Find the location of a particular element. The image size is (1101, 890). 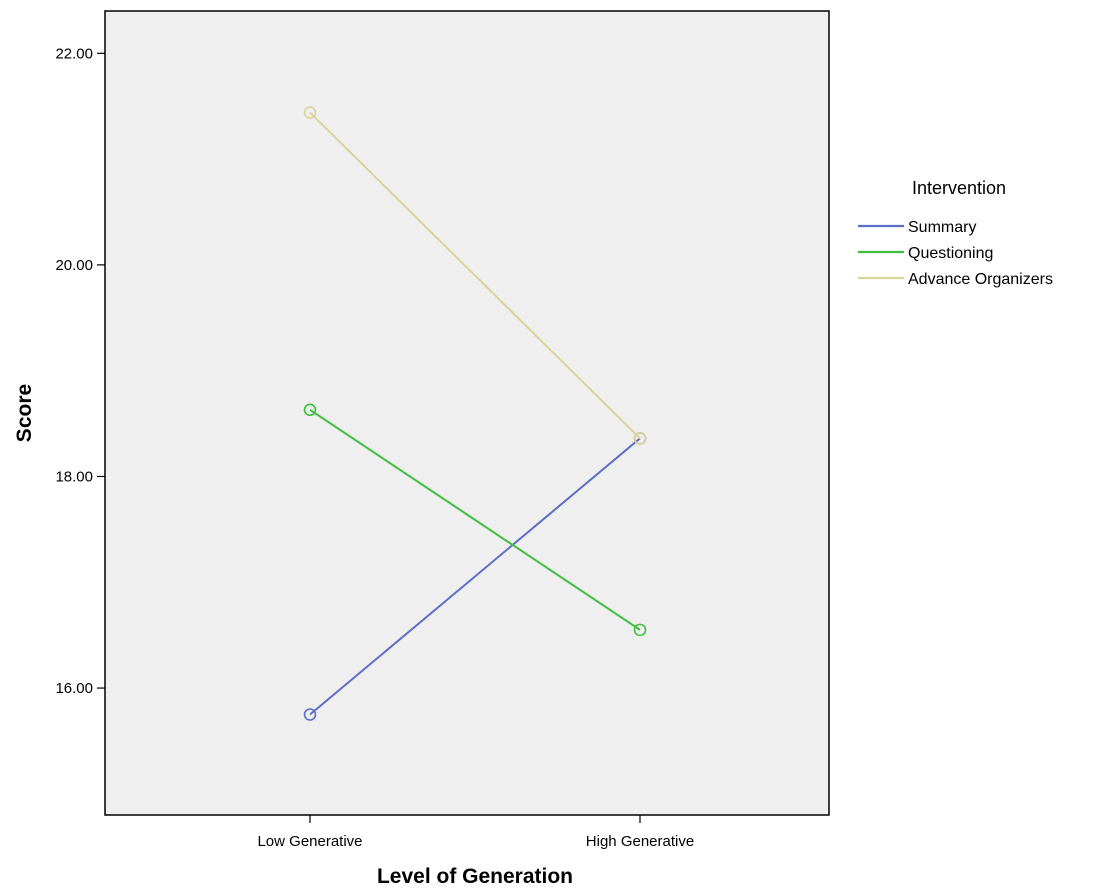

legend-items: Summary Questioning Advance Organizers is located at coordinates (955, 253).